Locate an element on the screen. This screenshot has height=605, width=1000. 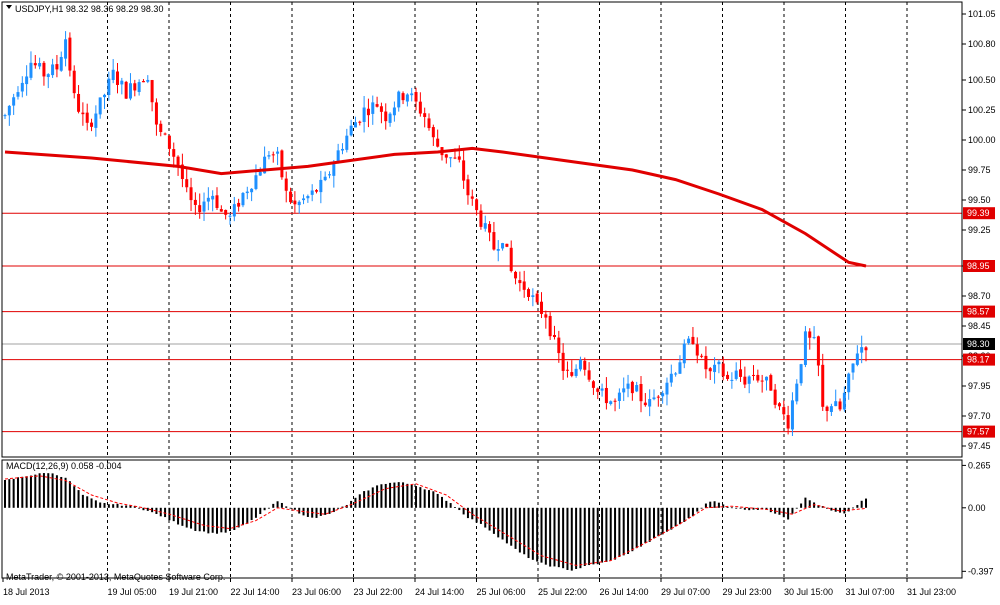
y-tick-label: 101.05 is located at coordinates (982, 14).